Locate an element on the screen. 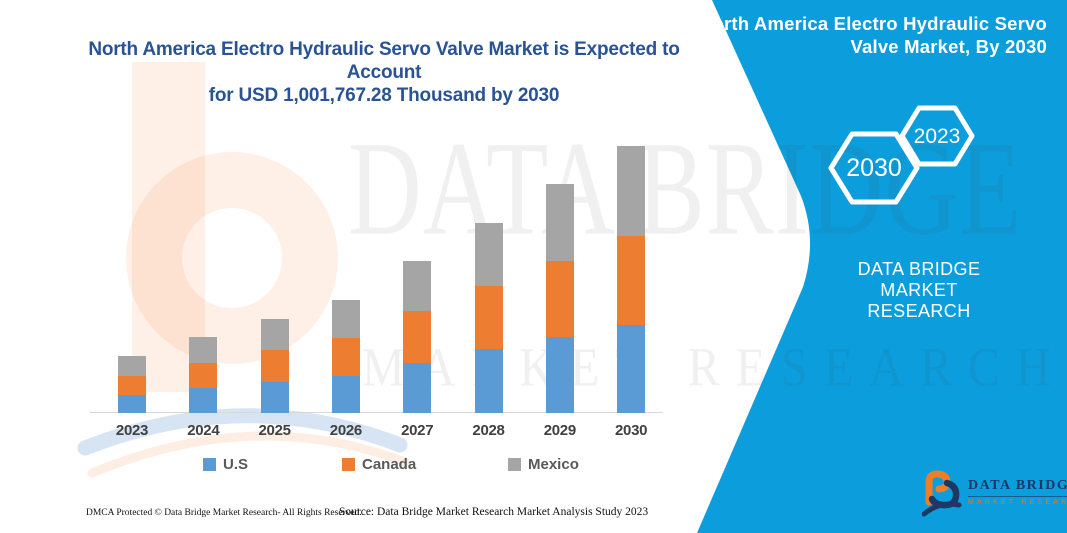 Image resolution: width=1067 pixels, height=533 pixels. x-axis-label-2029: 2029 is located at coordinates (559, 430).